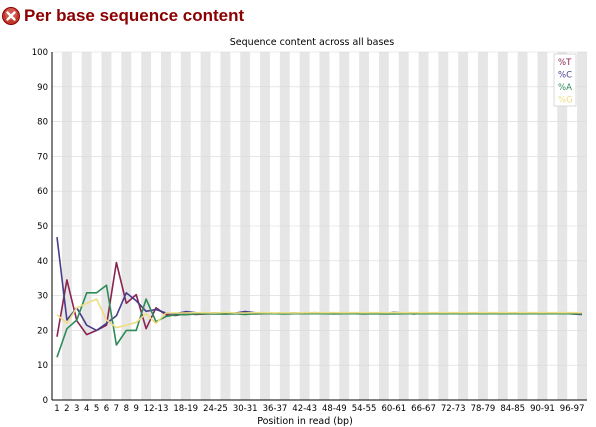  Describe the element at coordinates (40, 53) in the screenshot. I see `y-tick-100: 100` at that location.